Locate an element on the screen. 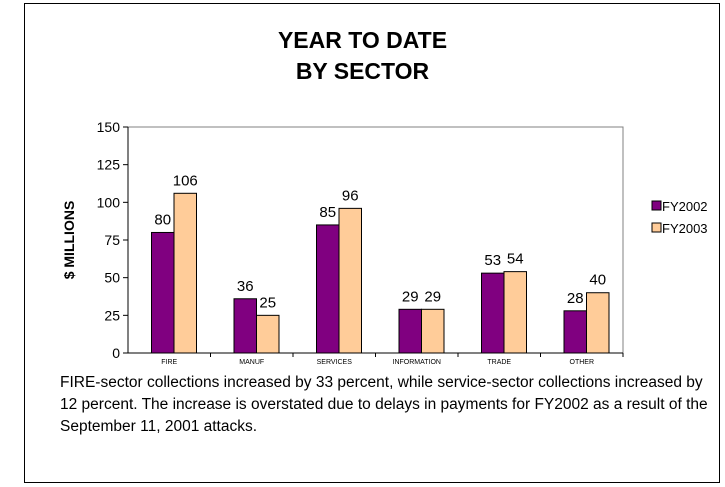 This screenshot has width=725, height=487. x-tick-label: MANUF is located at coordinates (251, 362).